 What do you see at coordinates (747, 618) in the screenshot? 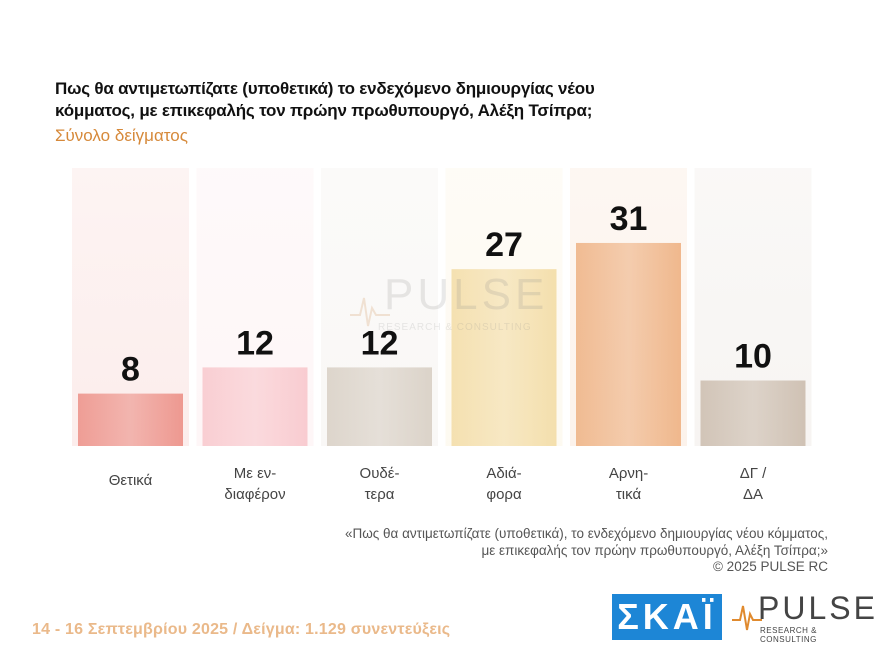
I see `pulse-logo-wave-icon` at bounding box center [747, 618].